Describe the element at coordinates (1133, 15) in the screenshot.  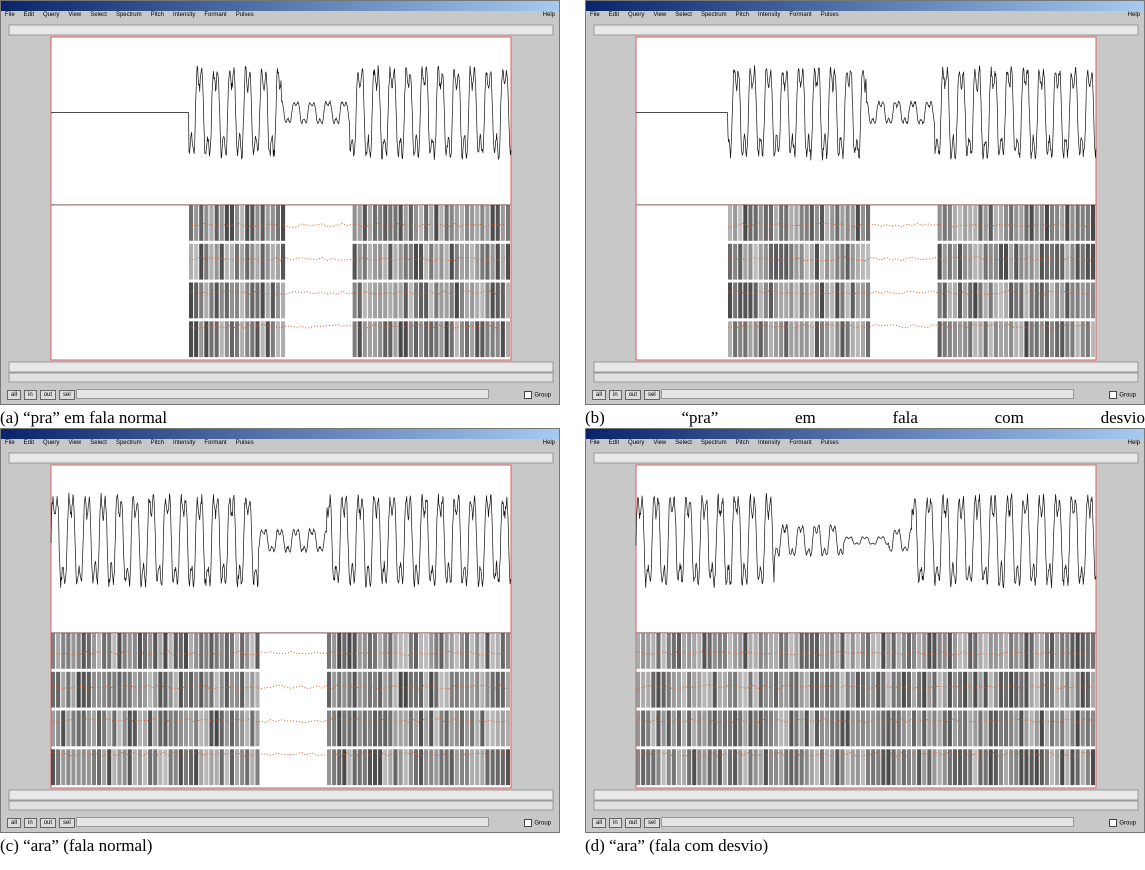
I see `help-menu: Help` at that location.